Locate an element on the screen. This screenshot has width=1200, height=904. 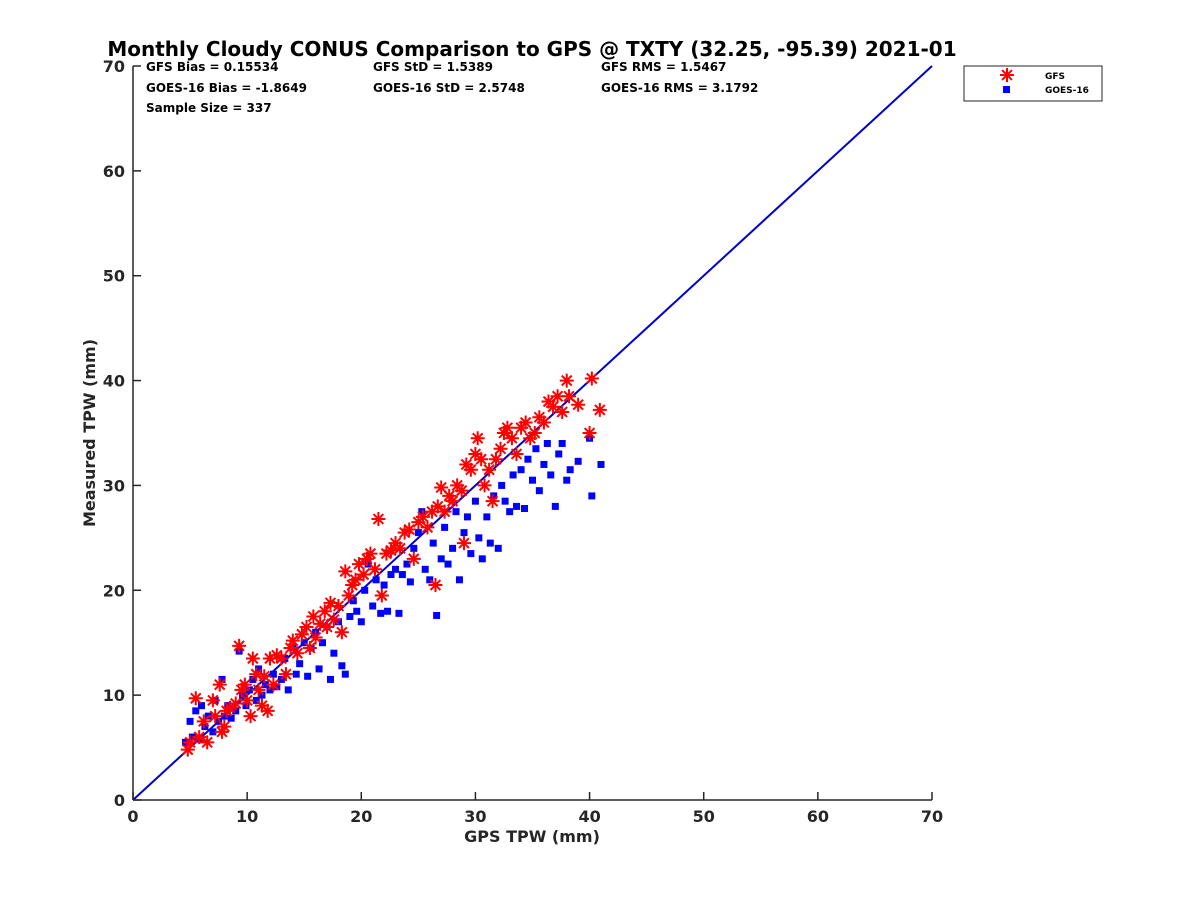
legend-goes16-label: GOES-16 is located at coordinates (1067, 91).